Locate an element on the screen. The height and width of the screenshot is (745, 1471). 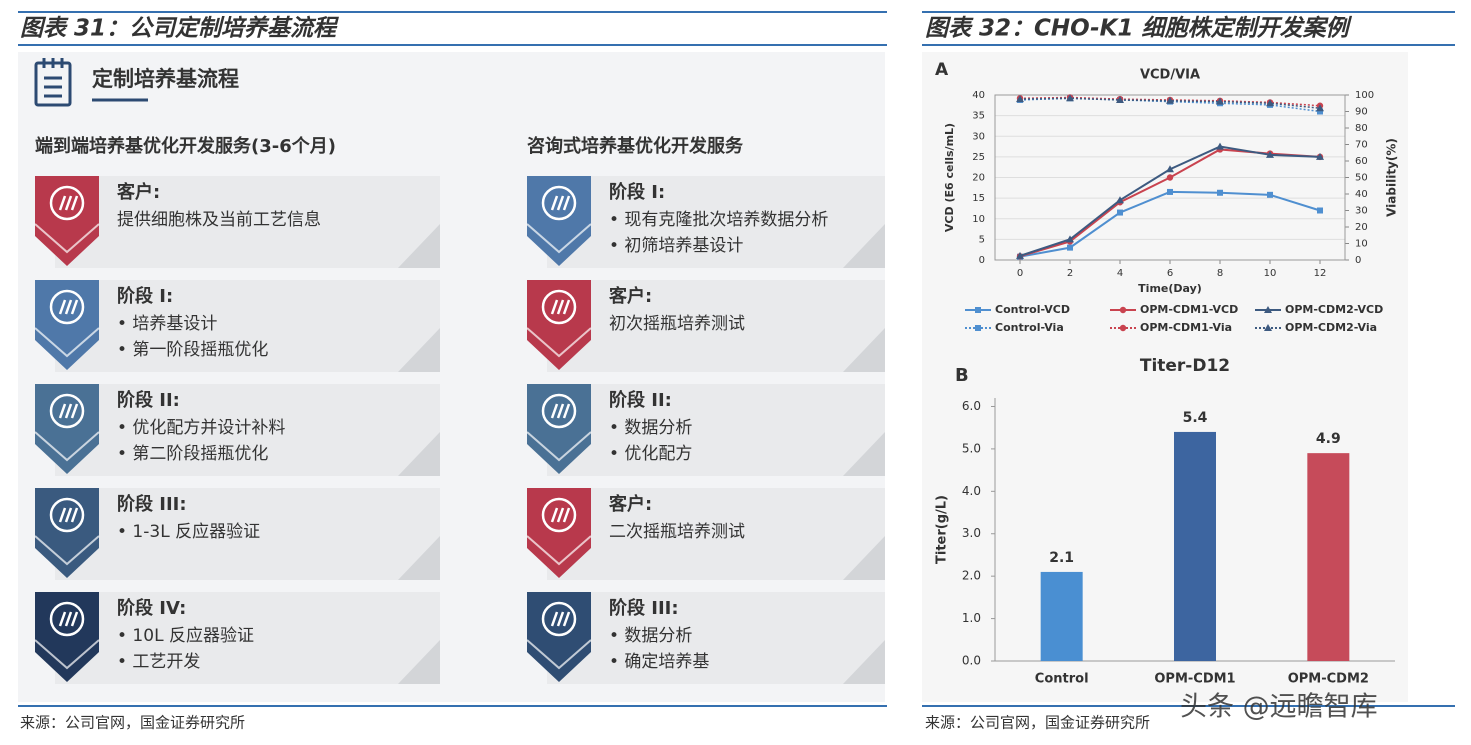
step-line: • 确定培养基 is located at coordinates (659, 662).